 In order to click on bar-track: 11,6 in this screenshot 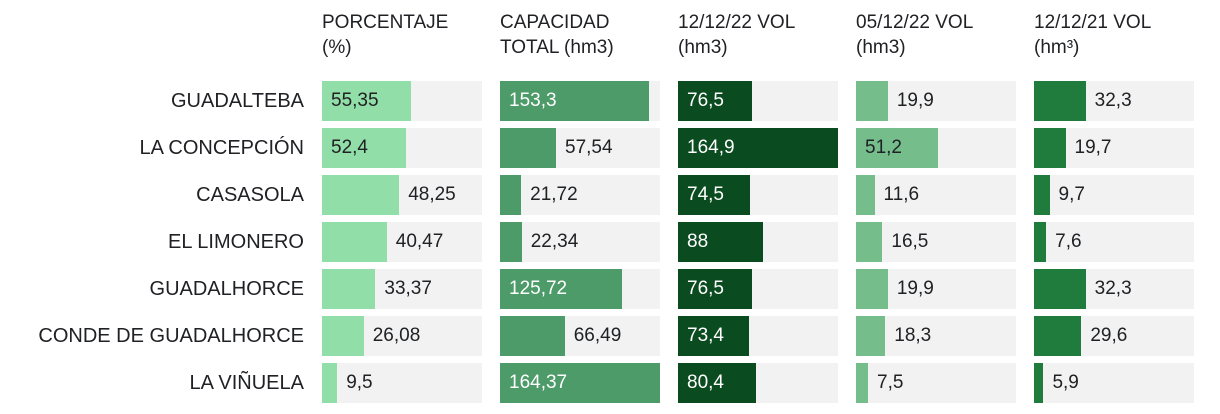, I will do `click(936, 195)`.